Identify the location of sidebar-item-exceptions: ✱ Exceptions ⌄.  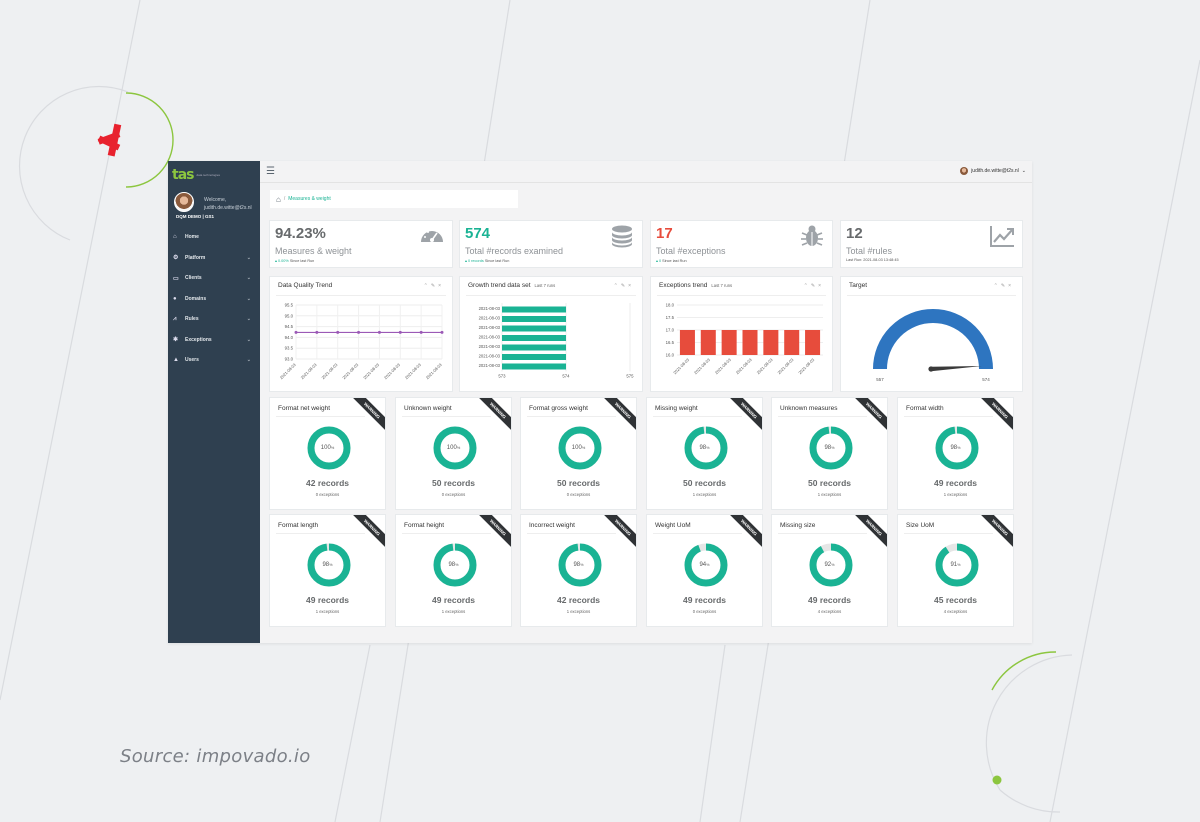
(214, 340).